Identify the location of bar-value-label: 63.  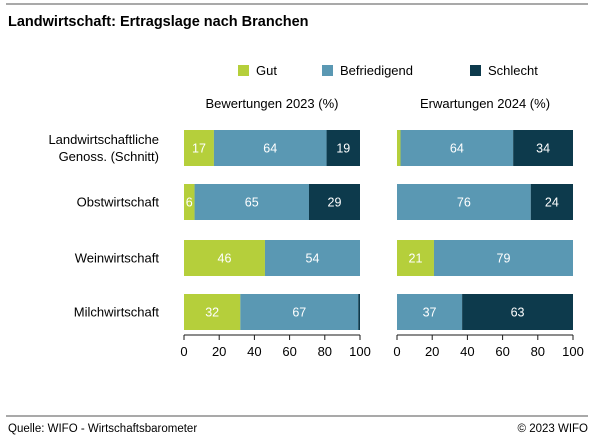
(518, 313).